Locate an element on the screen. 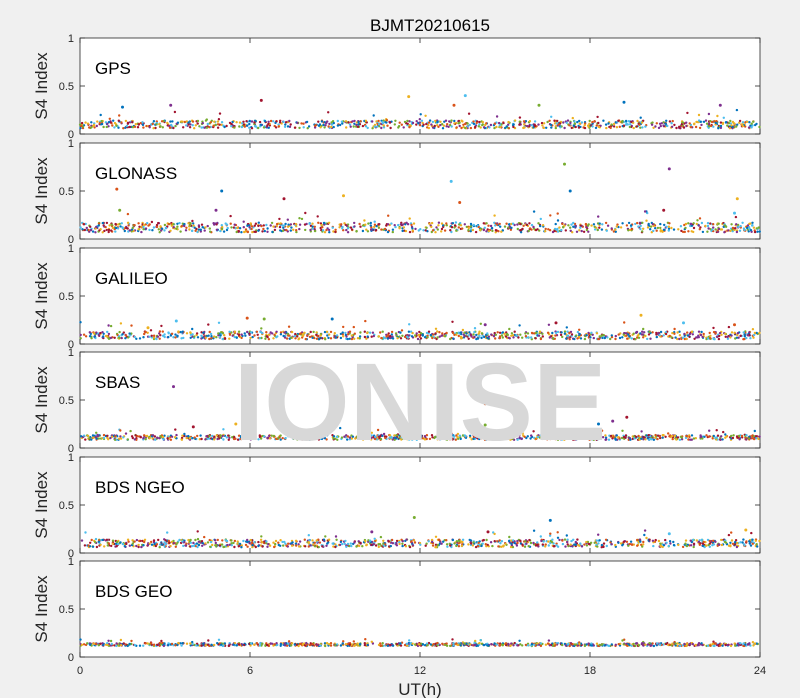  y-tick-label: 0 is located at coordinates (71, 135).